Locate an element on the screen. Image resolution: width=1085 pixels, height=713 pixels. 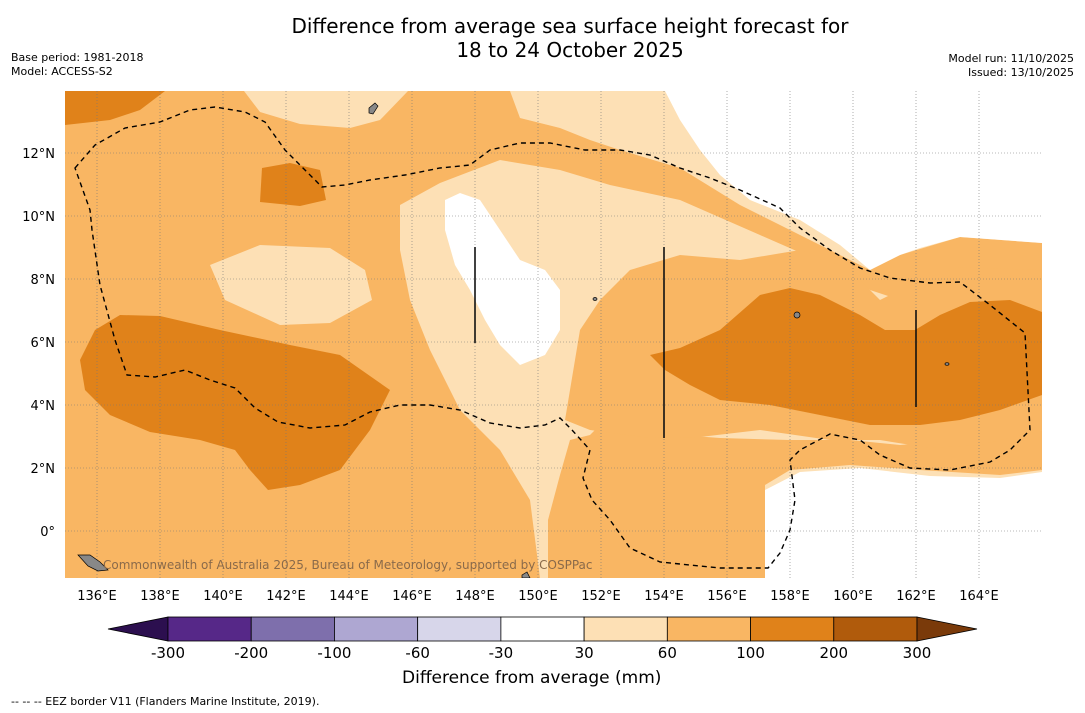
title-line-2: 18 to 24 October 2025 is located at coordinates (570, 50).